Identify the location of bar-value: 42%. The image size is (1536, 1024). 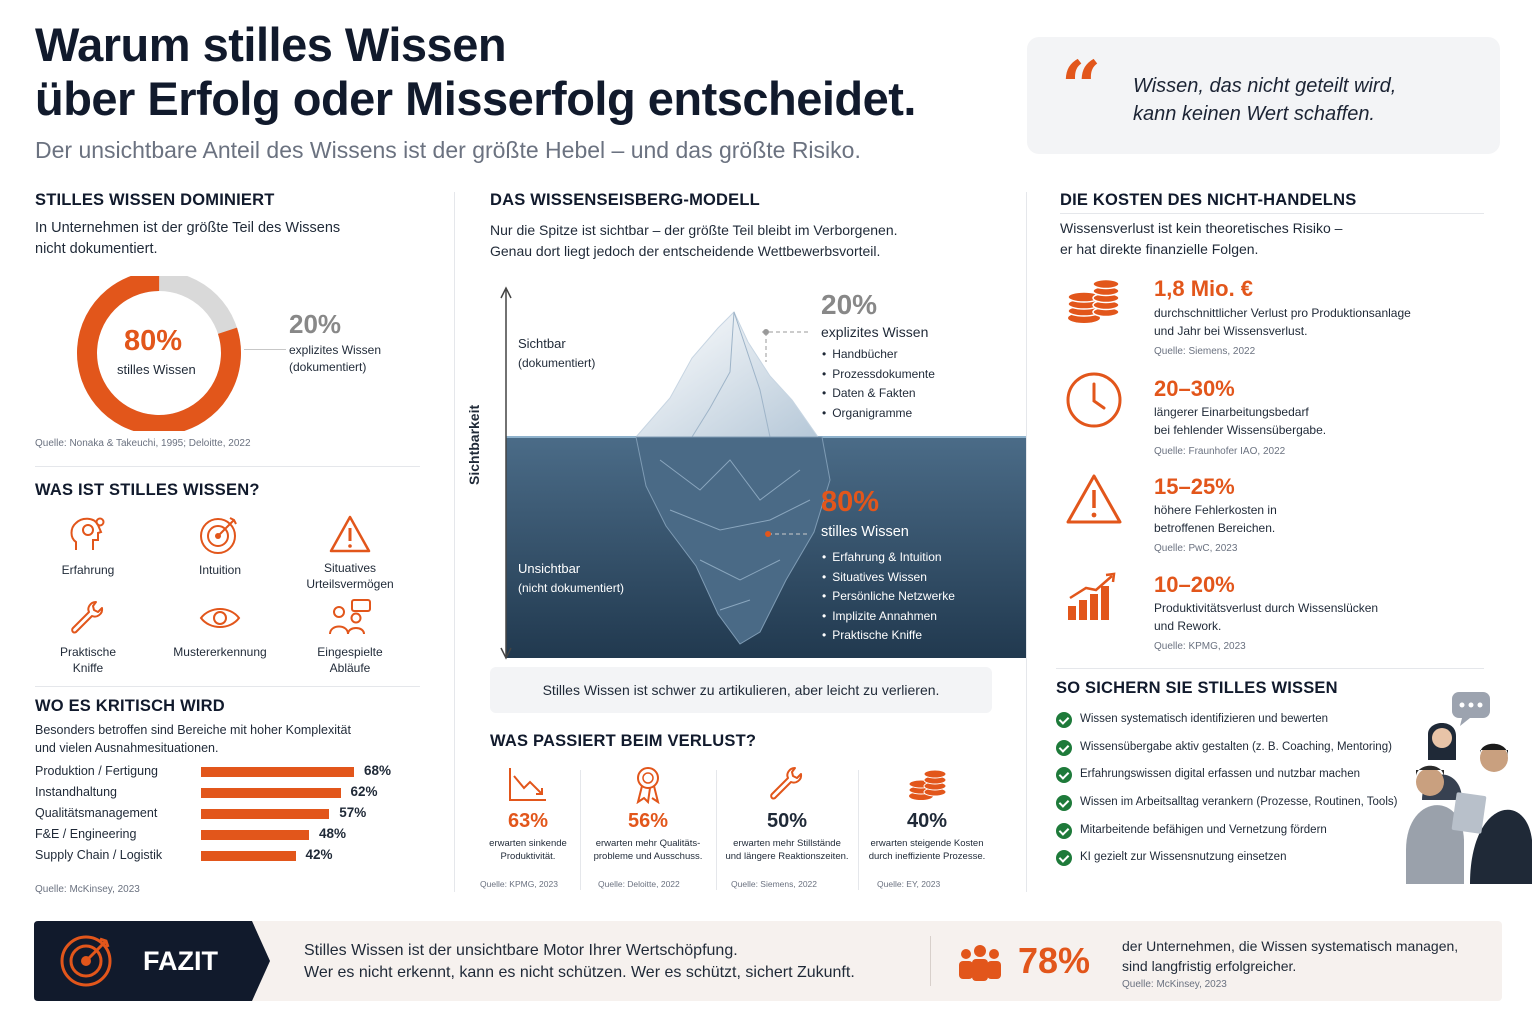
(319, 854).